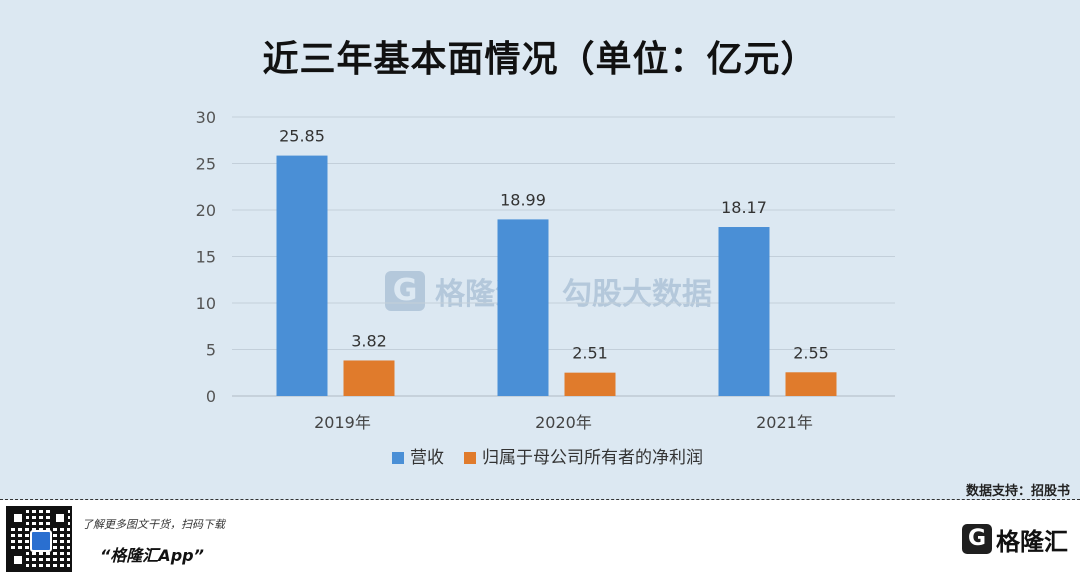 The height and width of the screenshot is (578, 1080). What do you see at coordinates (784, 422) in the screenshot?
I see `x-tick-label: 2021年` at bounding box center [784, 422].